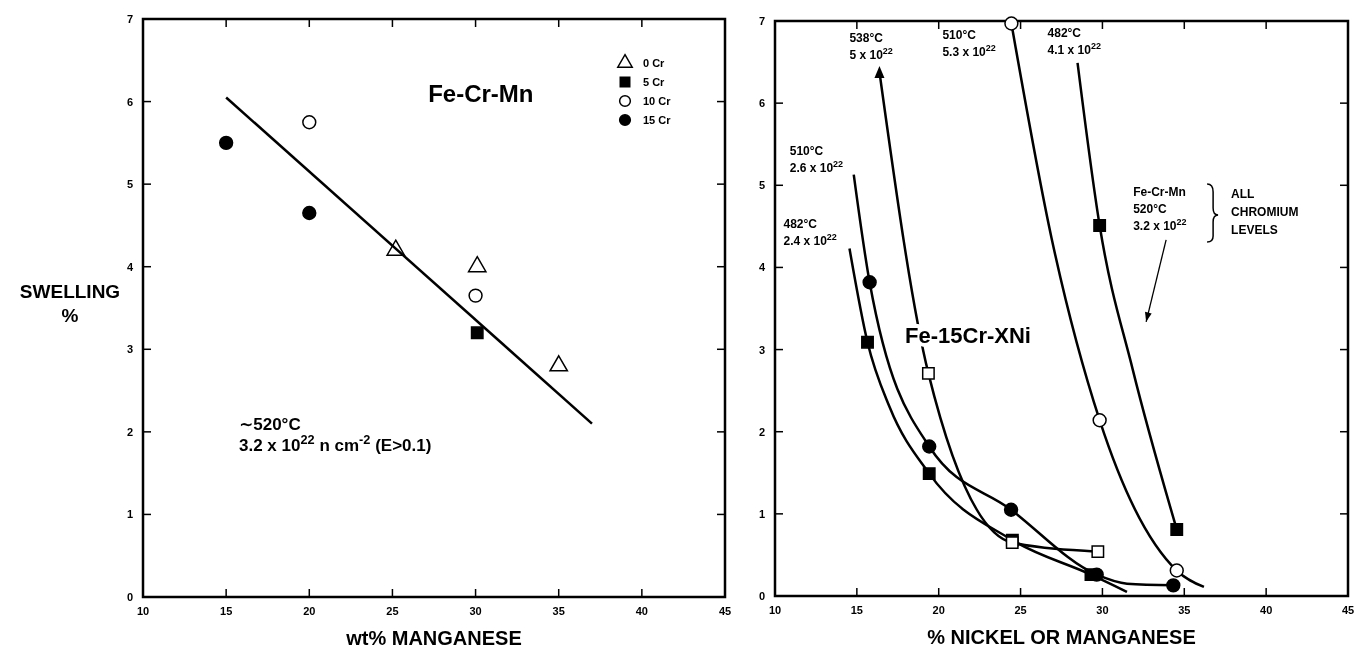  What do you see at coordinates (1160, 208) in the screenshot?
I see `annotation: Fe-Cr-Mn 520°C 3.2 x 10$^{22}$` at bounding box center [1160, 208].